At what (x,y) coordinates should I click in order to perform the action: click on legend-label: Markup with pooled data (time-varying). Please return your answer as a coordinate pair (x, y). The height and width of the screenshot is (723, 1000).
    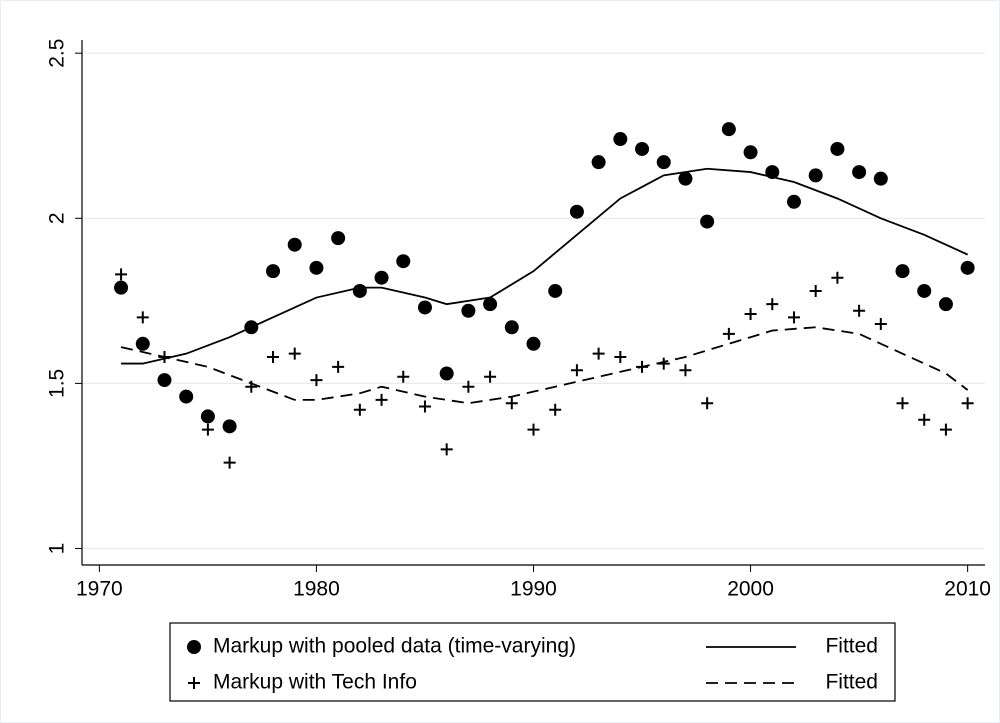
    Looking at the image, I should click on (394, 646).